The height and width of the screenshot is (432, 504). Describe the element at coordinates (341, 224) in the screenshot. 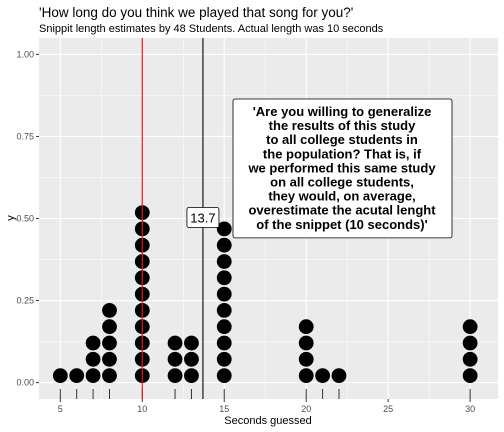

I see `annotation-line: of the snippet (10 seconds)'` at that location.